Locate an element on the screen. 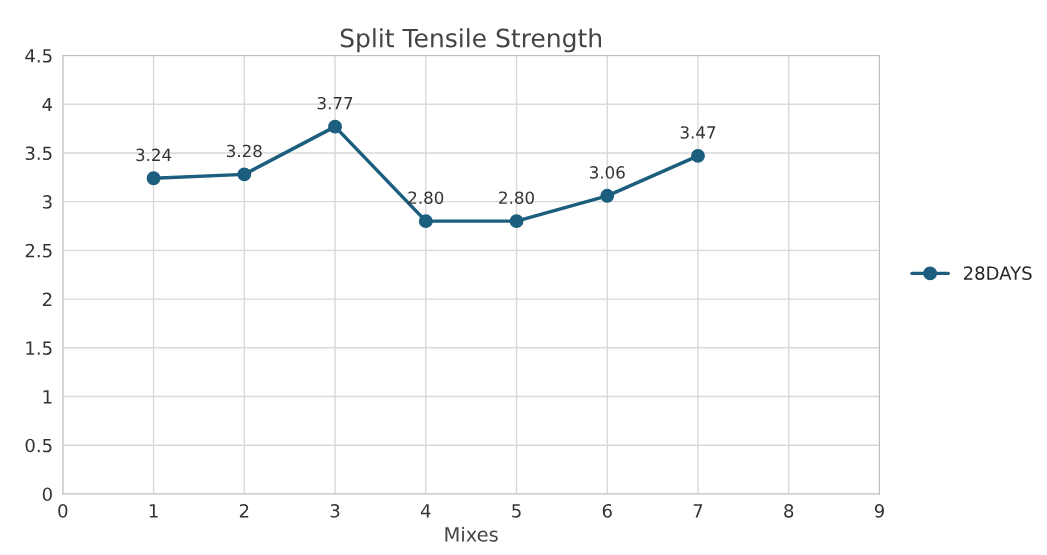 The image size is (1047, 555). y-tick-label: 0 is located at coordinates (47, 494).